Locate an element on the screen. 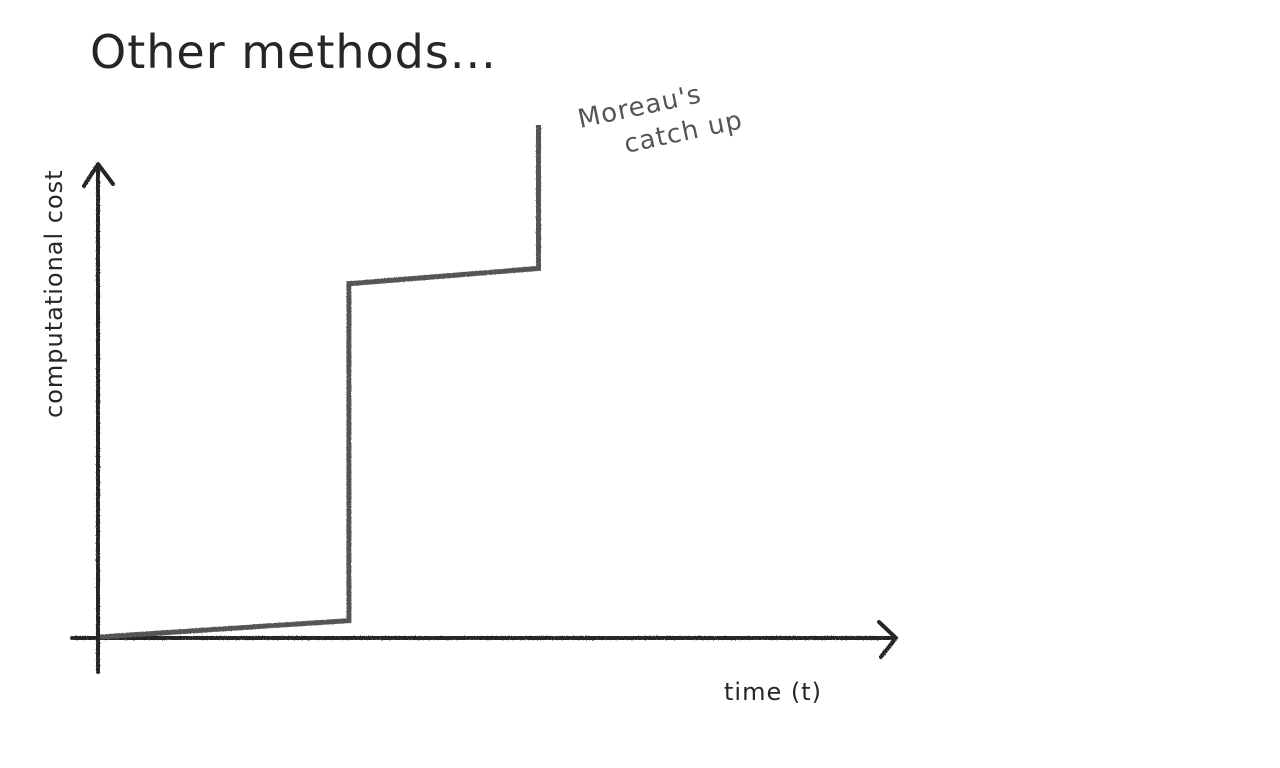 This screenshot has height=768, width=1280. annotation: Moreau's catch up is located at coordinates (660, 119).